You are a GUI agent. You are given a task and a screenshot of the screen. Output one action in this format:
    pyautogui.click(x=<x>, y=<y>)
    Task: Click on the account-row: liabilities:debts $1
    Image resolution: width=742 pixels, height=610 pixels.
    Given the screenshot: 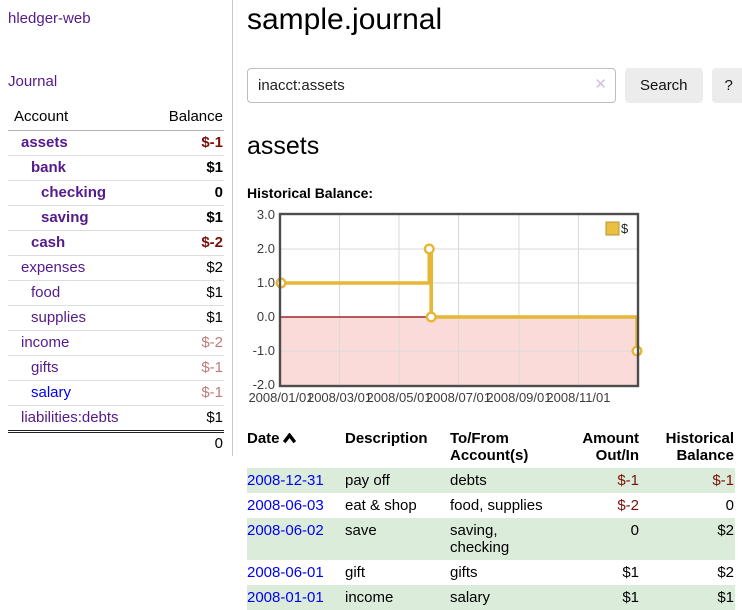 What is the action you would take?
    pyautogui.click(x=116, y=418)
    